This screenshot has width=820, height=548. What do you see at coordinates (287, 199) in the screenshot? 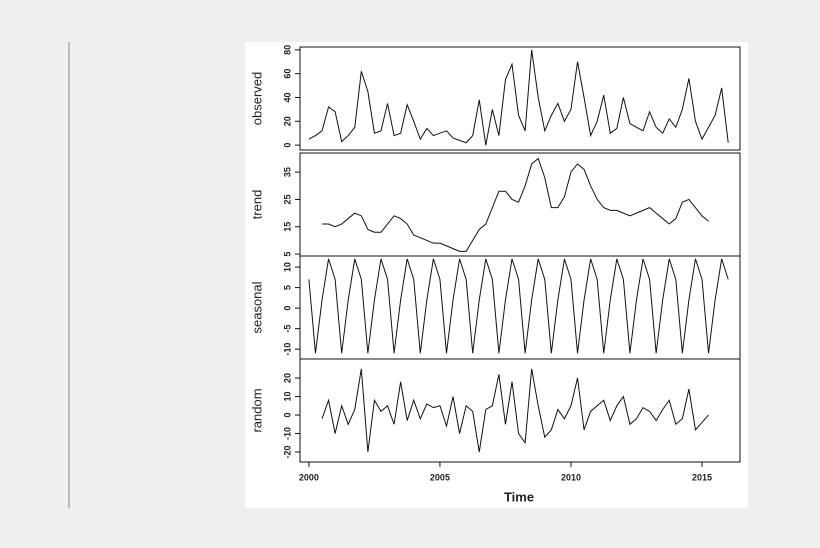
I see `y-tick-label: 25` at bounding box center [287, 199].